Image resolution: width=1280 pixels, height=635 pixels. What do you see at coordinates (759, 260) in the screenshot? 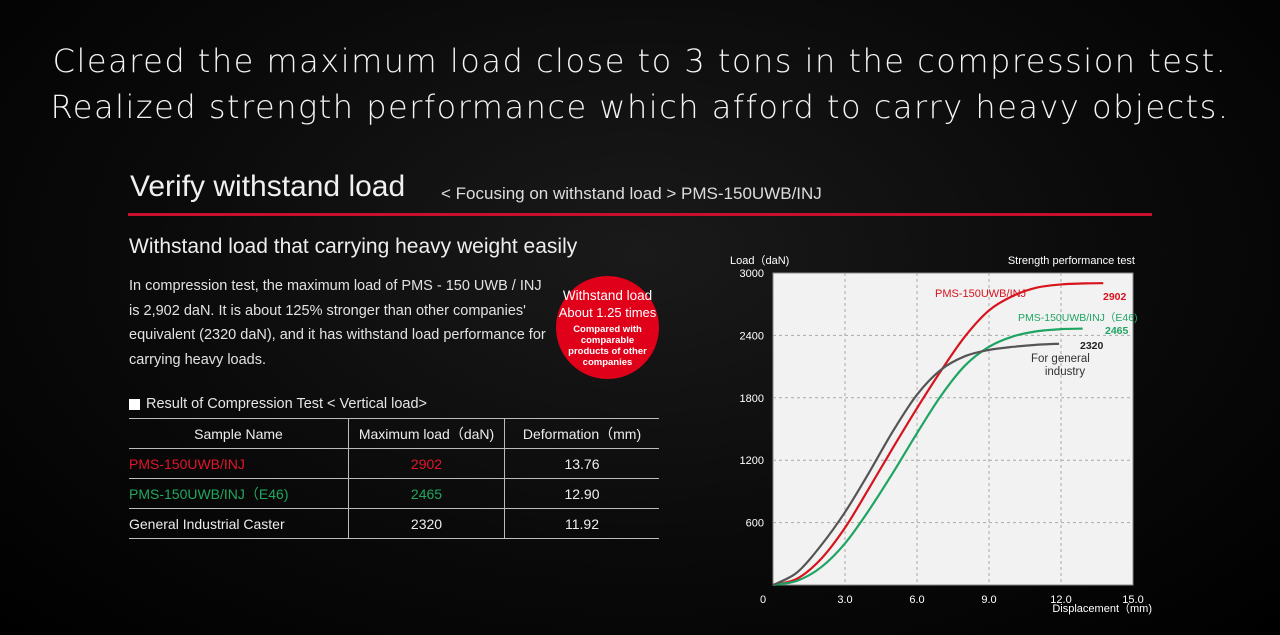
I see `y-axis-label: Load（daN)` at bounding box center [759, 260].